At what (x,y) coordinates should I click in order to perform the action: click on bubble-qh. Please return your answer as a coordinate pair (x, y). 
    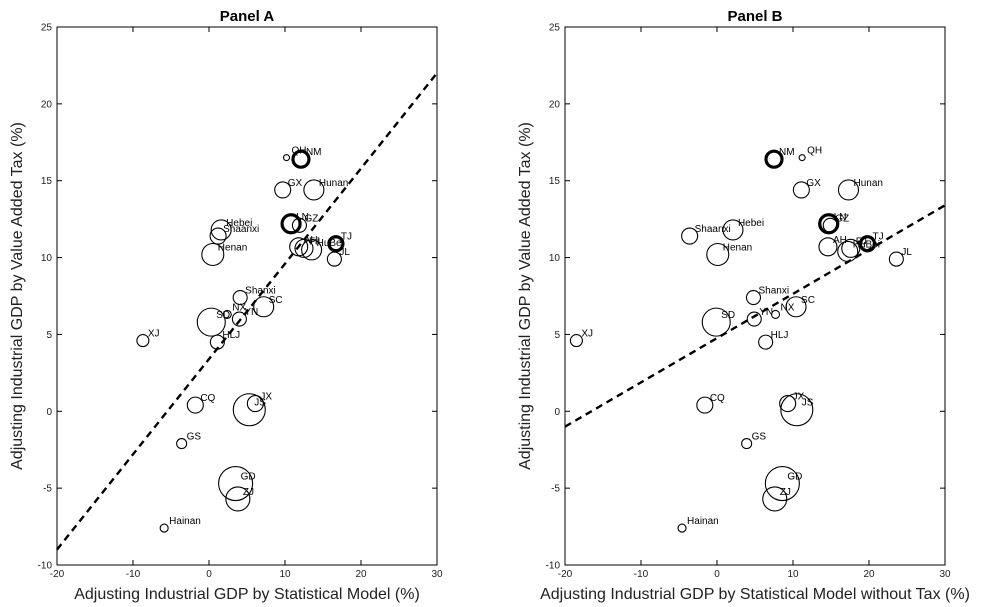
    Looking at the image, I should click on (802, 158).